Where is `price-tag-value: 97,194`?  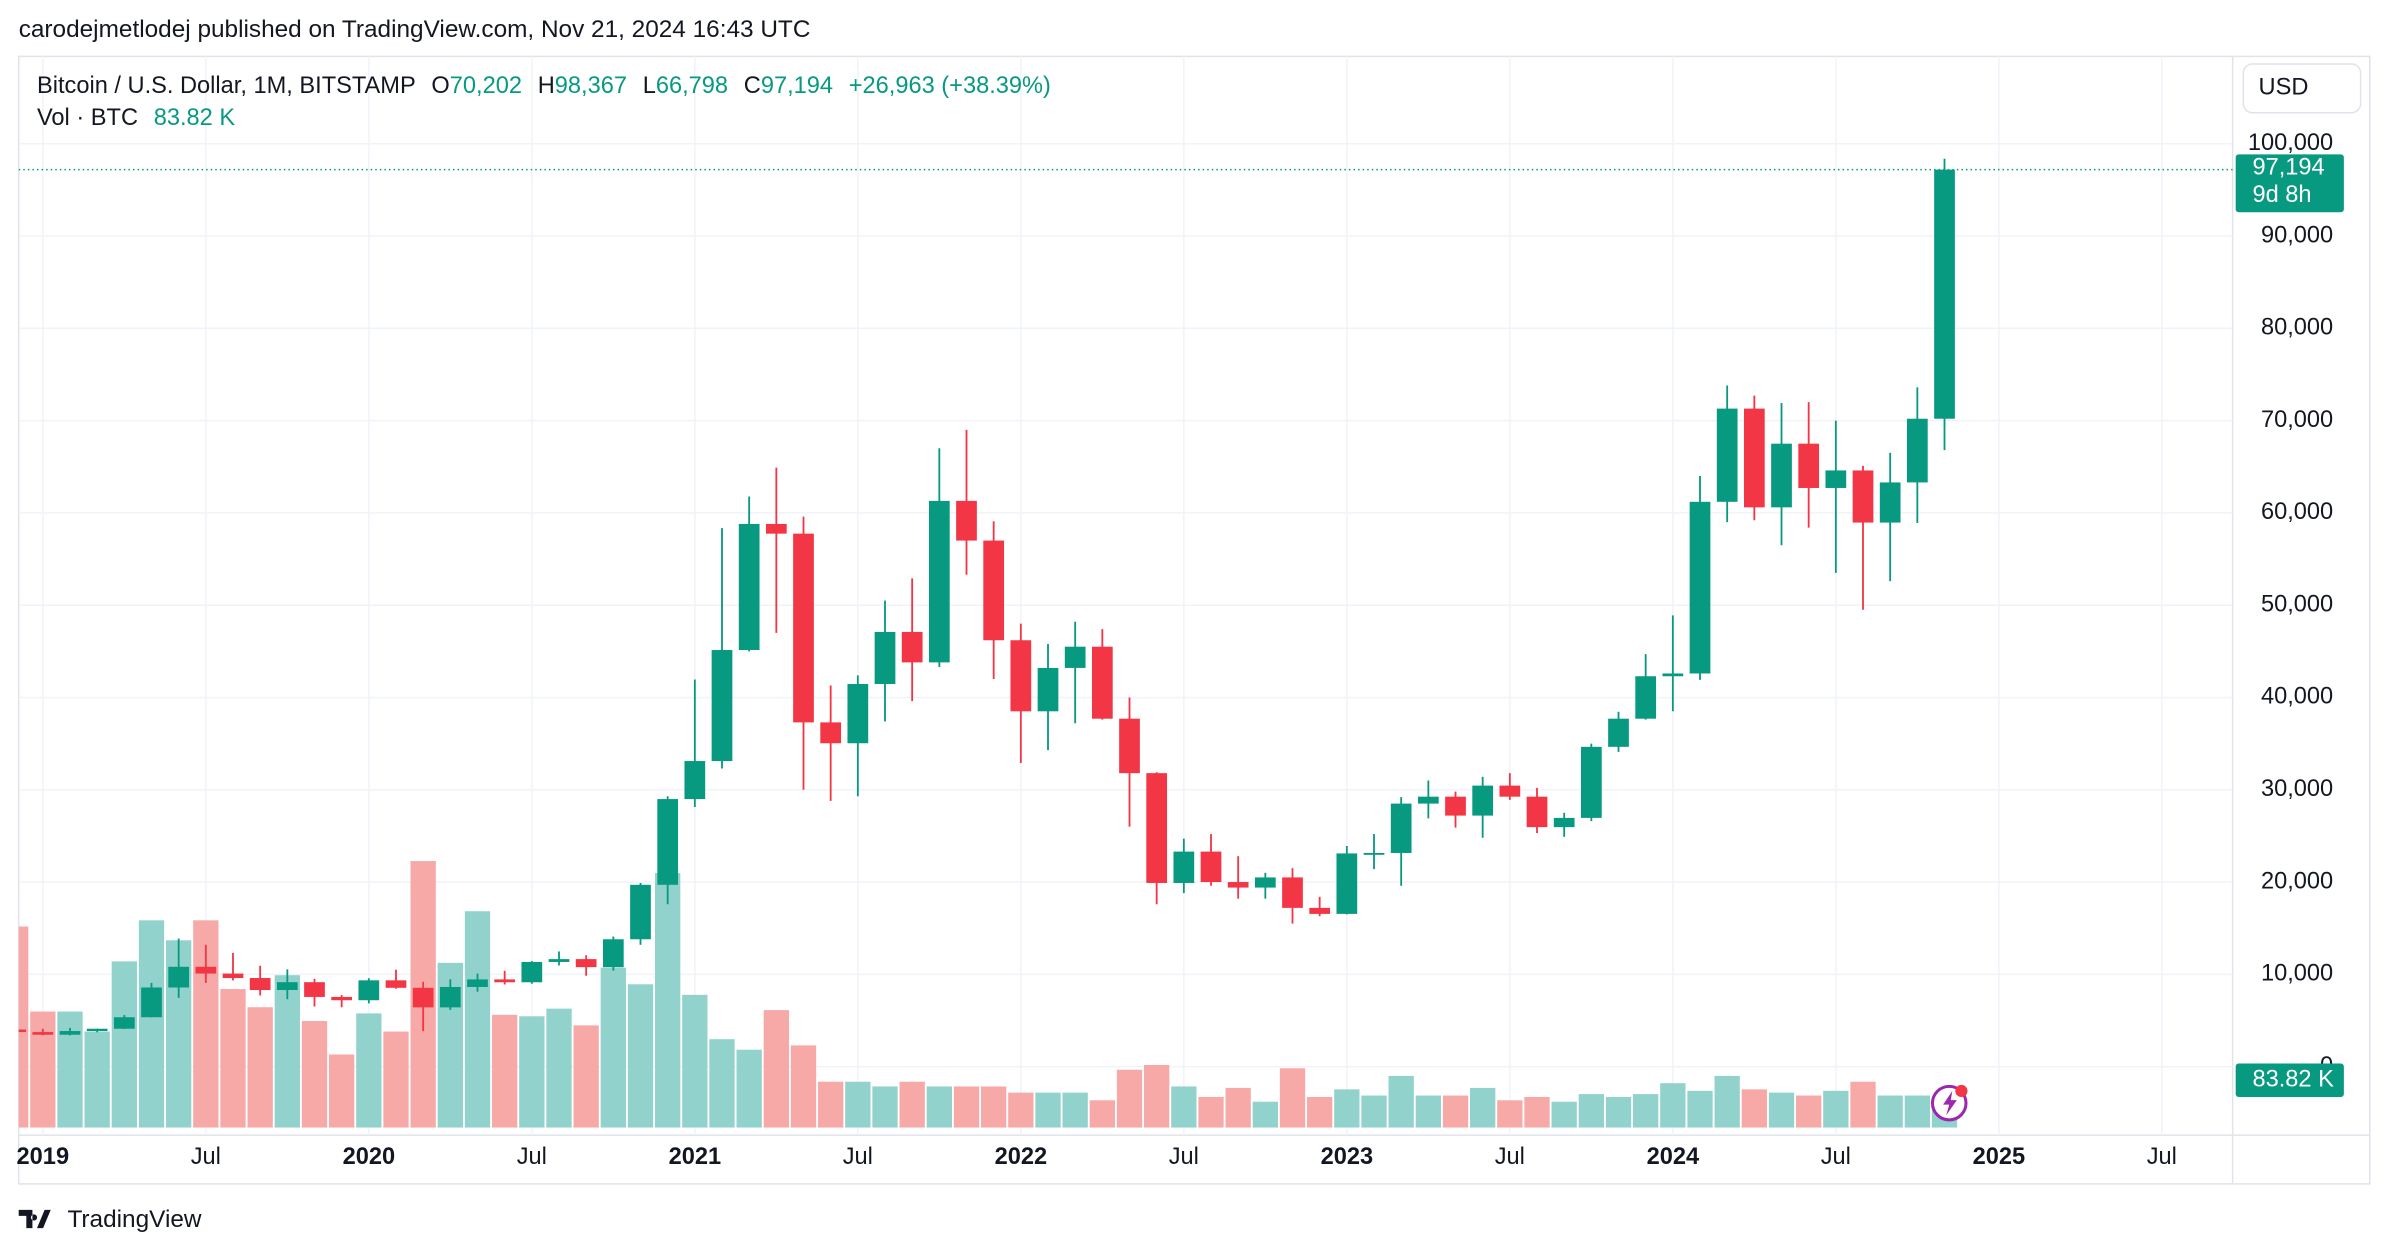
price-tag-value: 97,194 is located at coordinates (2288, 167).